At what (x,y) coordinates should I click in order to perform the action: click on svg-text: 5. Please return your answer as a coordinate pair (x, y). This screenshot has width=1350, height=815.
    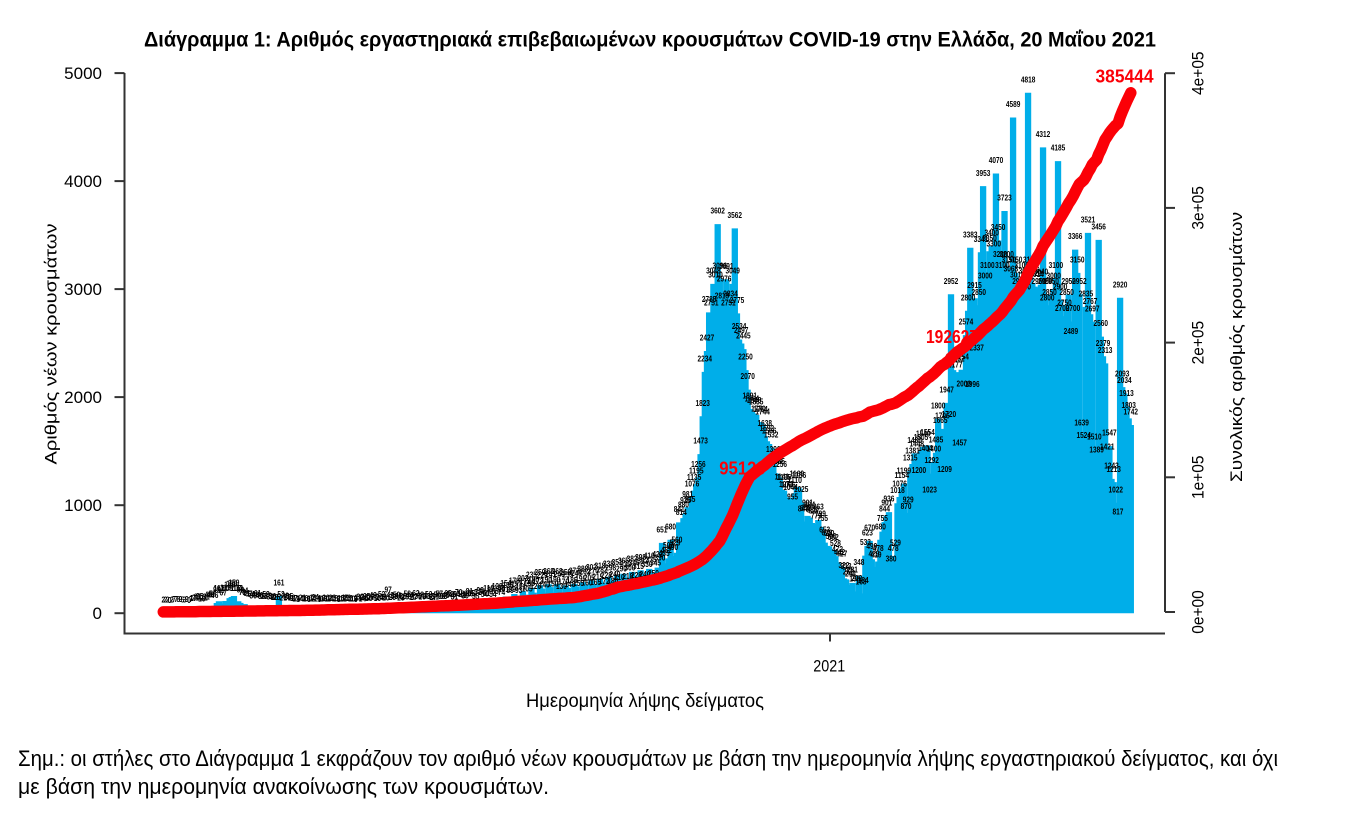
    Looking at the image, I should click on (183, 599).